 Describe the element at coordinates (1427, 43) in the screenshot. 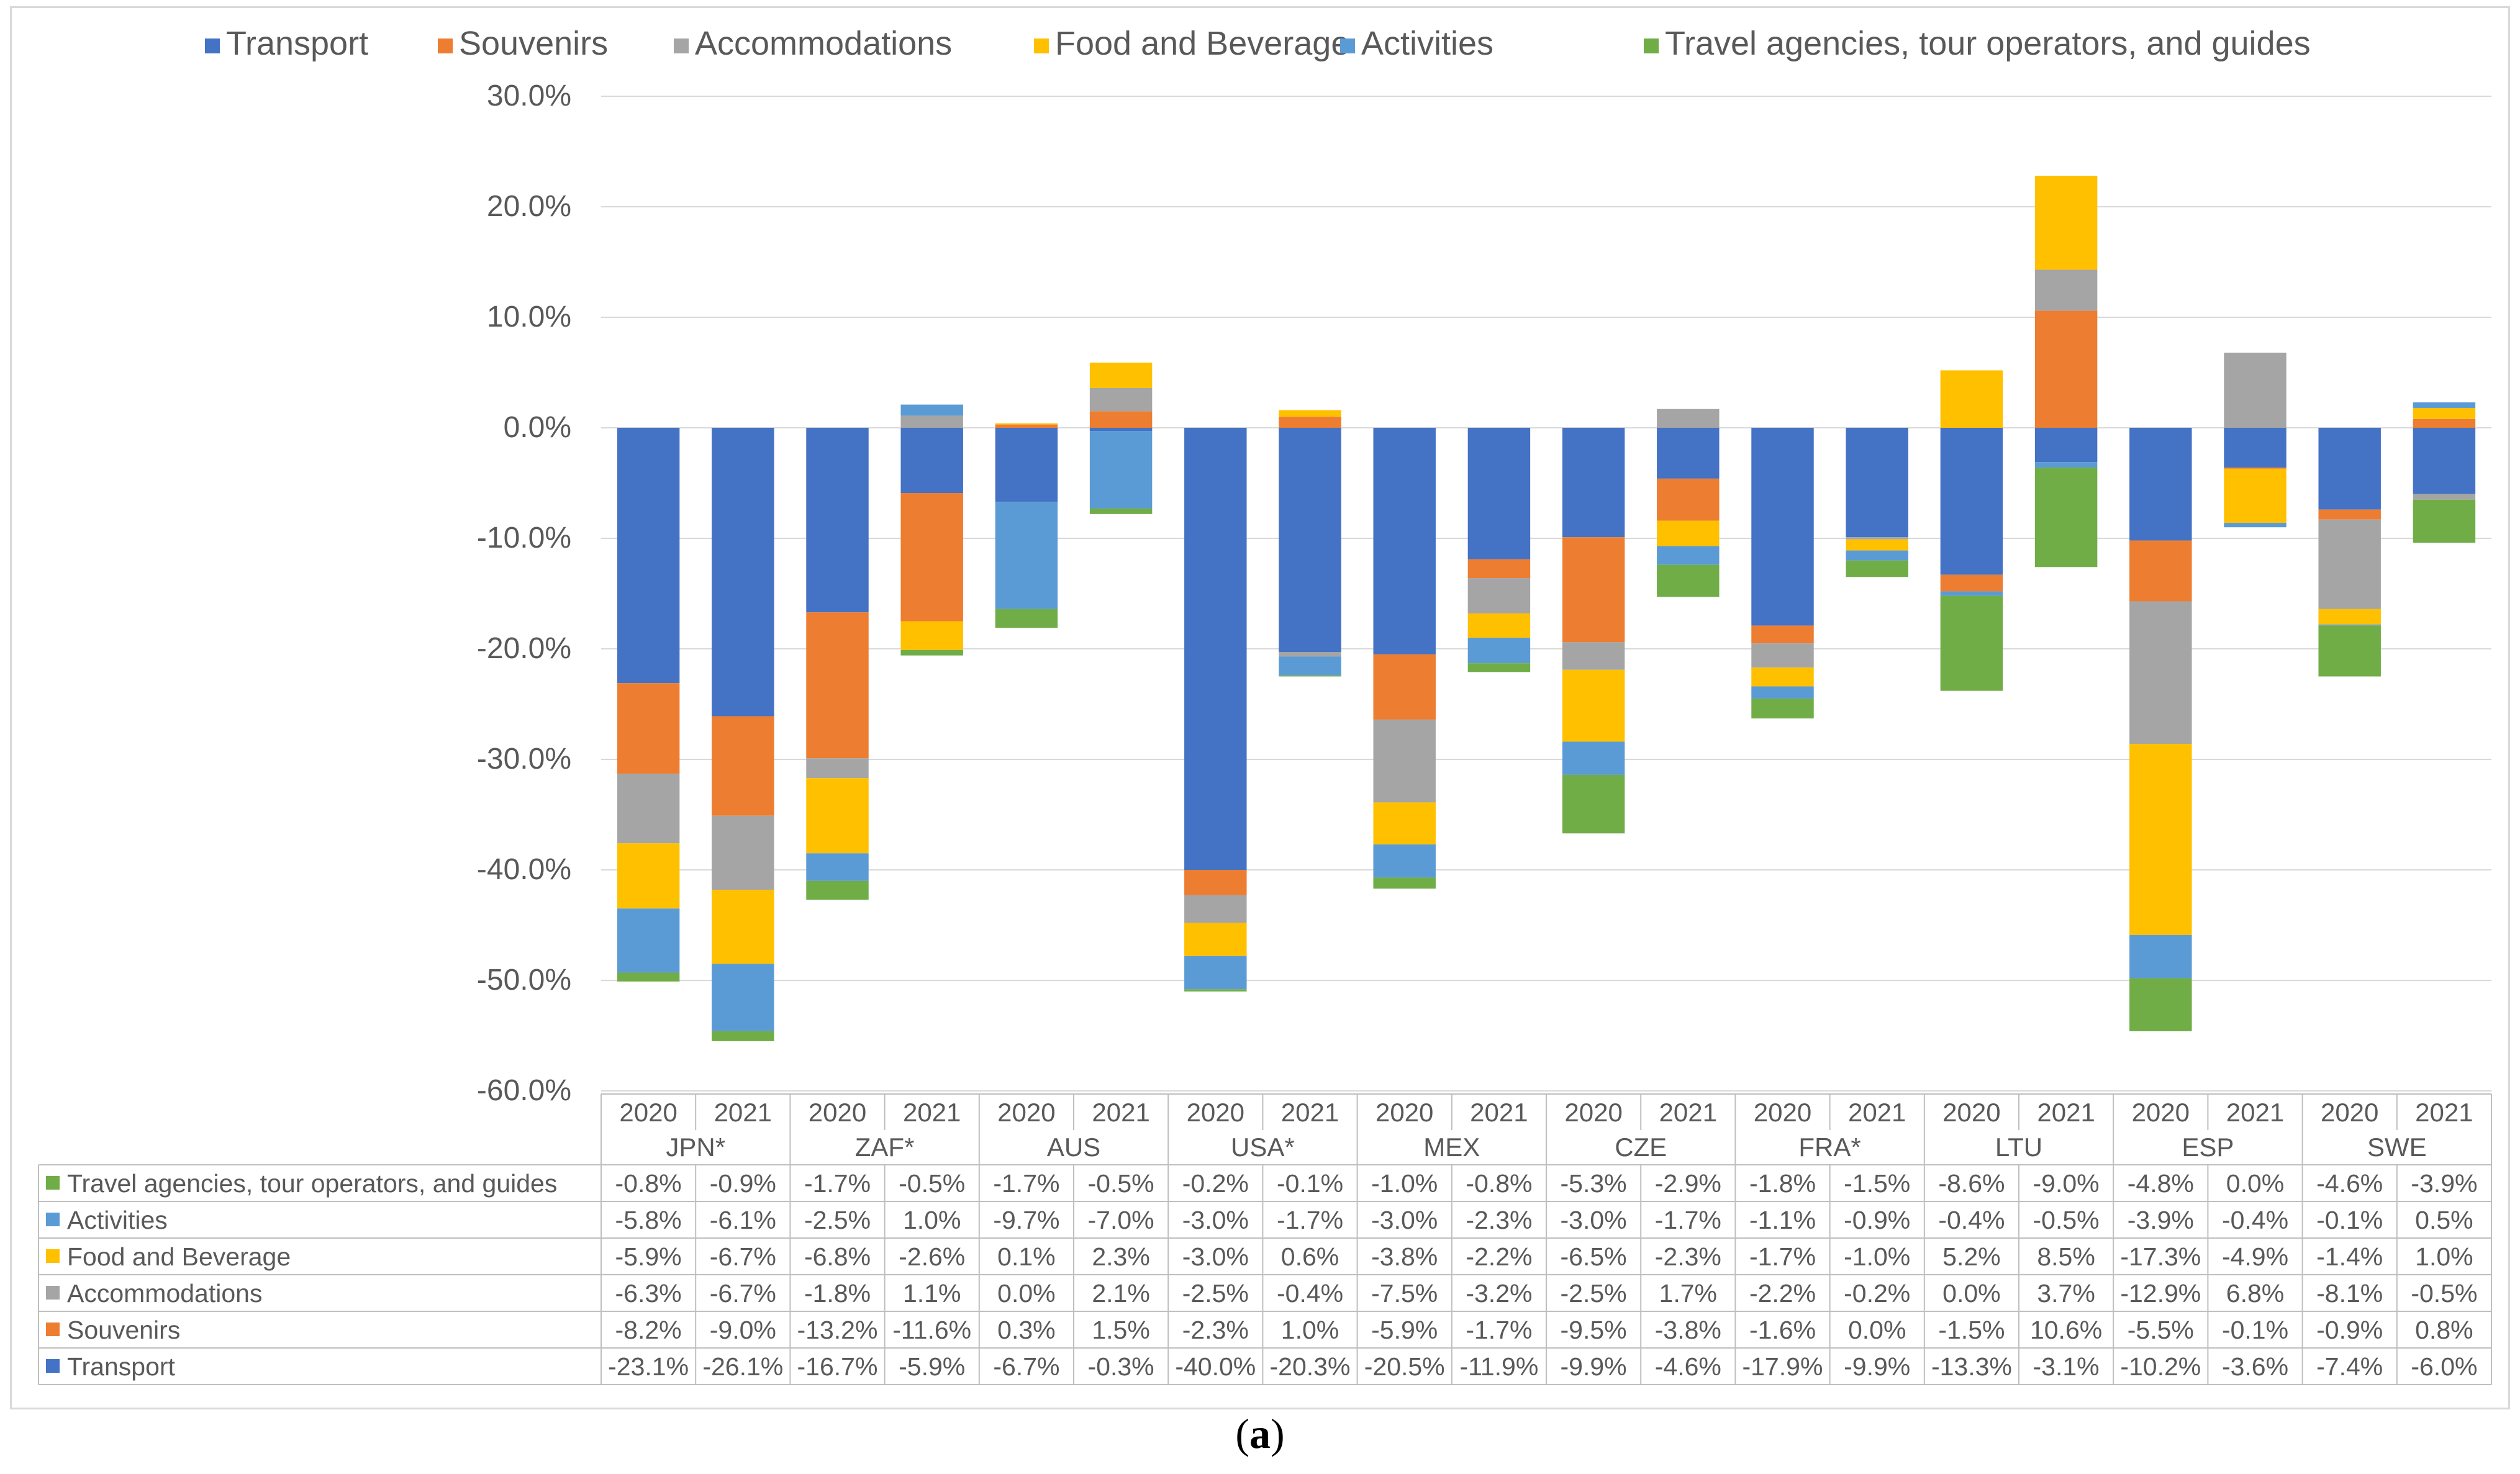

I see `legend-label: Activities` at that location.